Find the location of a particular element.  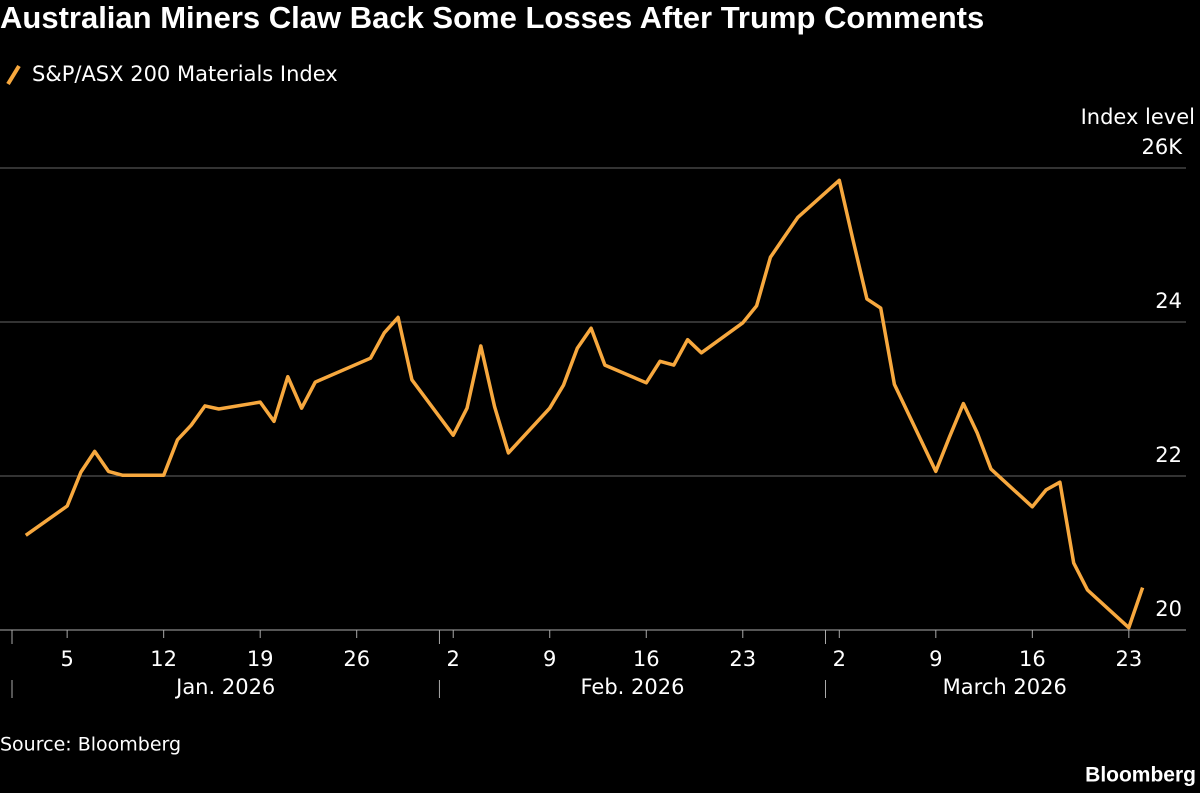

x-tick-label: 19 is located at coordinates (260, 659).